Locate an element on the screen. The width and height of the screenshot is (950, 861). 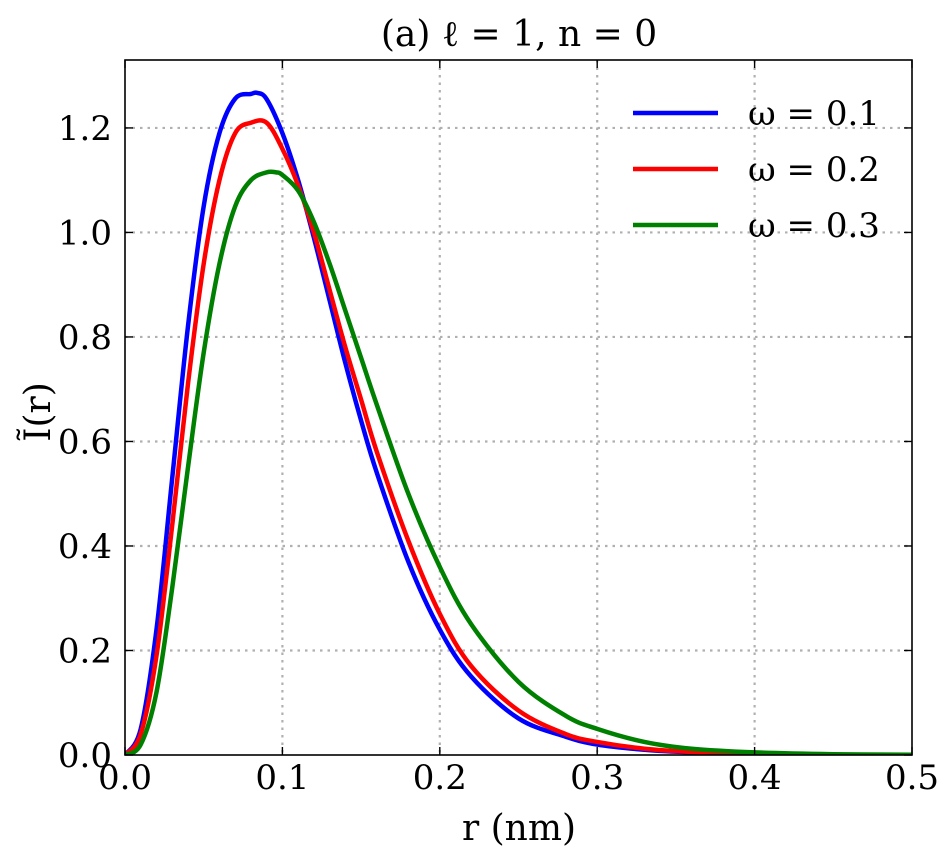
x-tick-label: 0.2 is located at coordinates (440, 778).